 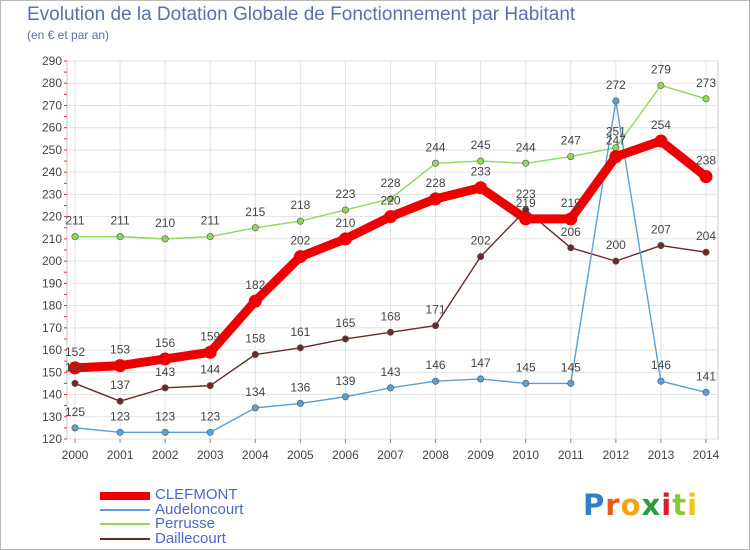 I want to click on proxiti-logo: Proxiti, so click(x=640, y=505).